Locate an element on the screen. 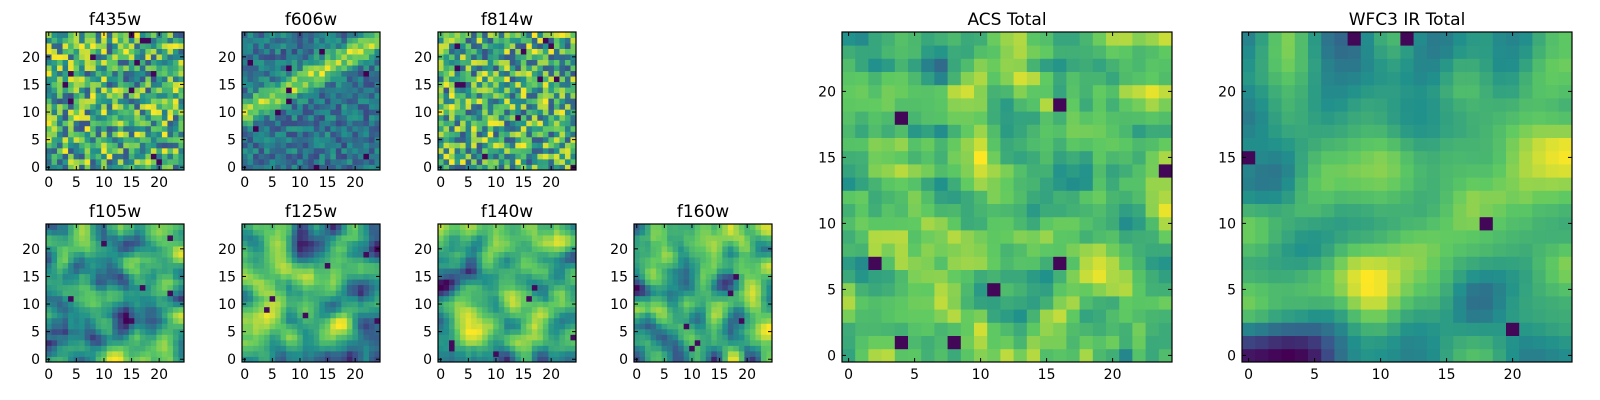  x-tick-label: 20 is located at coordinates (355, 375).